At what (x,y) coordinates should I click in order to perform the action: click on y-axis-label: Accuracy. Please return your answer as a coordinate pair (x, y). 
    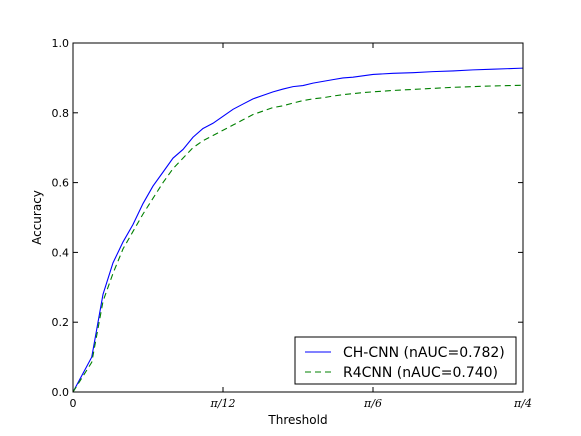
    Looking at the image, I should click on (37, 217).